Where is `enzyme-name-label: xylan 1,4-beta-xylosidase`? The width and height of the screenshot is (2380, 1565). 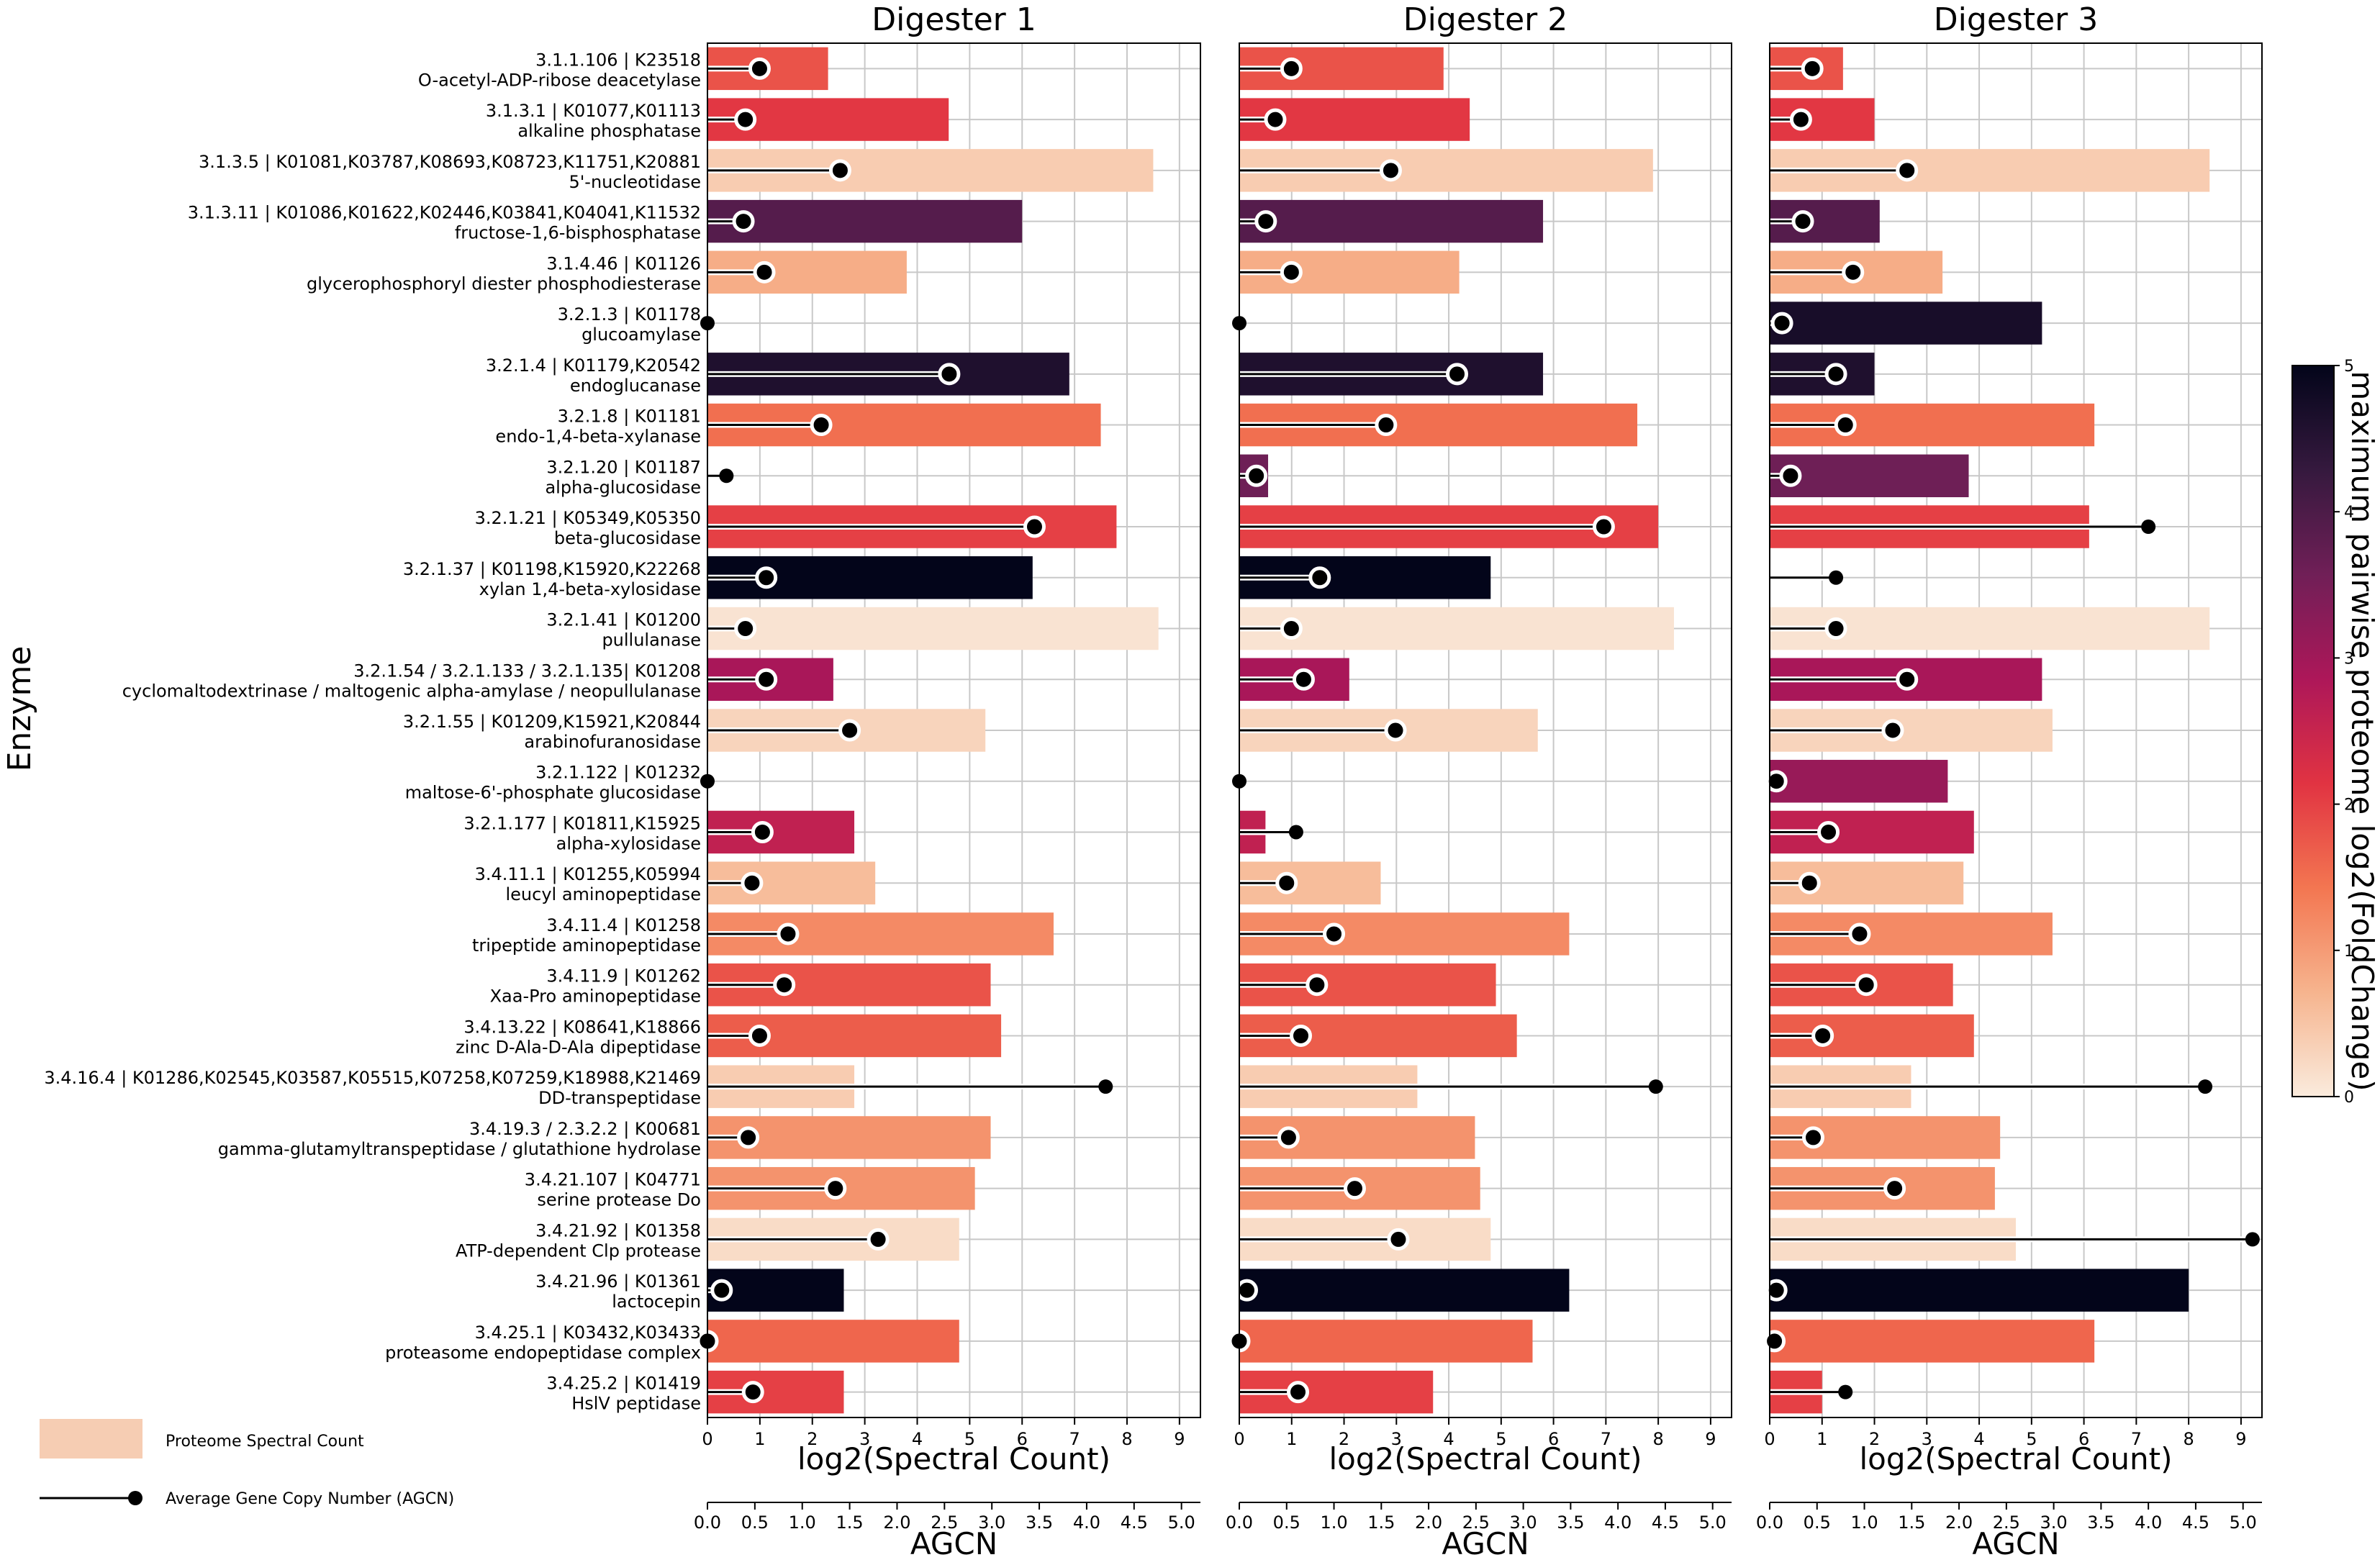
enzyme-name-label: xylan 1,4-beta-xylosidase is located at coordinates (590, 589).